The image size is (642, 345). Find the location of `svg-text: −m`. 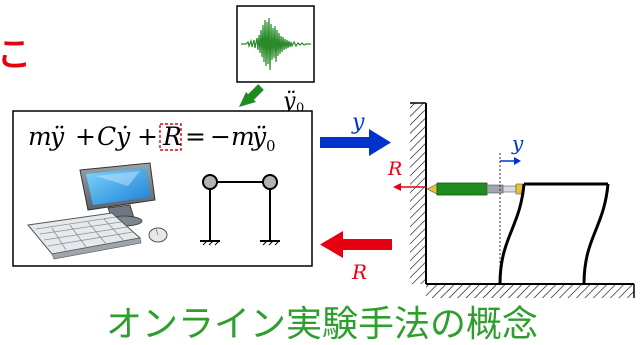

svg-text: −m is located at coordinates (232, 136).